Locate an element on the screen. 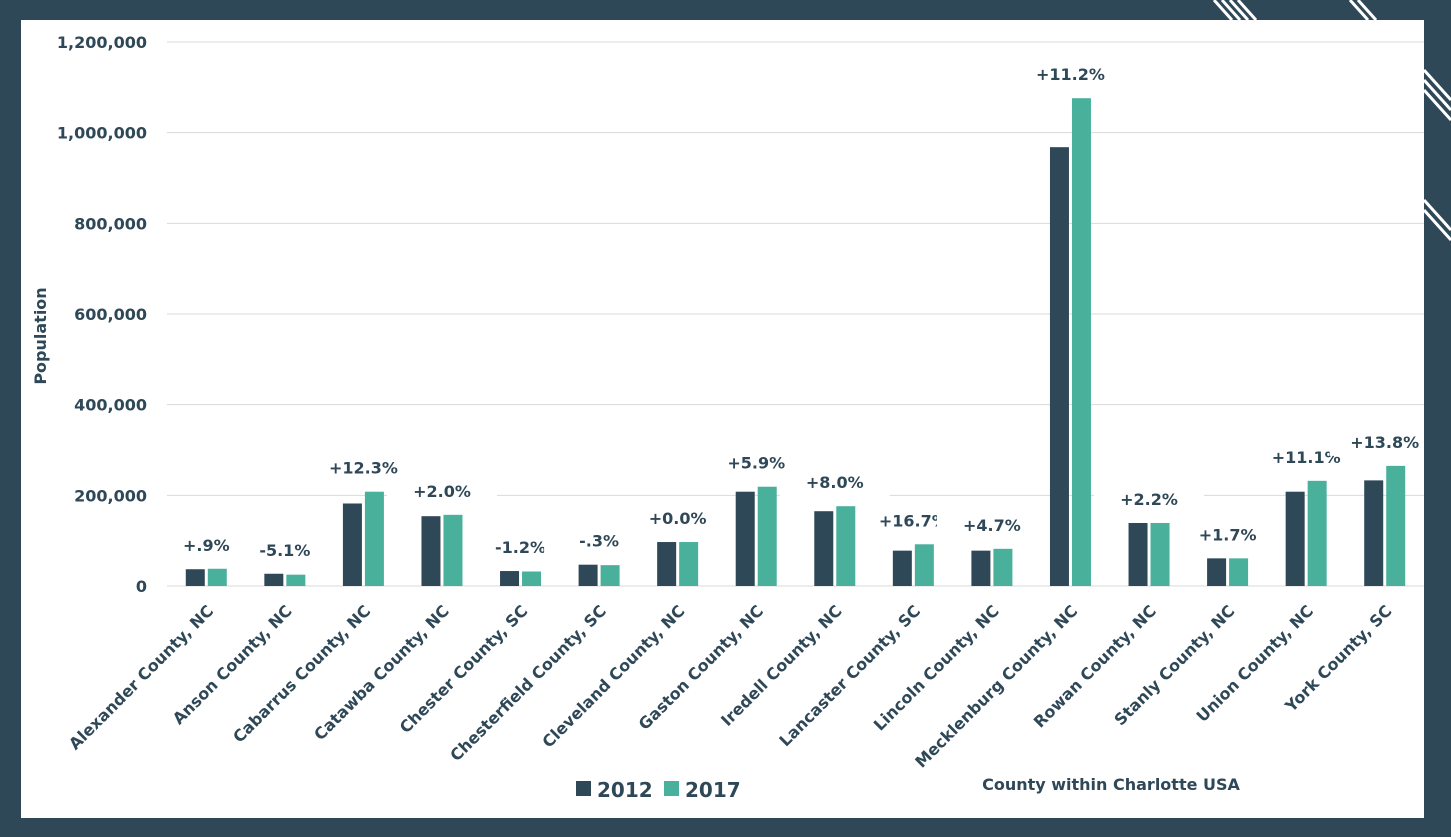 Image resolution: width=1451 pixels, height=837 pixels. x-axis-title: County within Charlotte USA is located at coordinates (1111, 784).